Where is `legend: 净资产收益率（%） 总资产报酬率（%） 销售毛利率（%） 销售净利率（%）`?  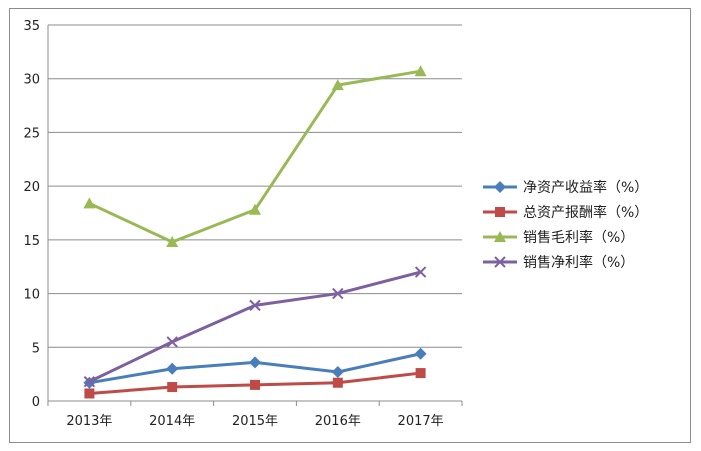 legend: 净资产收益率（%） 总资产报酬率（%） 销售毛利率（%） 销售净利率（%） is located at coordinates (565, 225).